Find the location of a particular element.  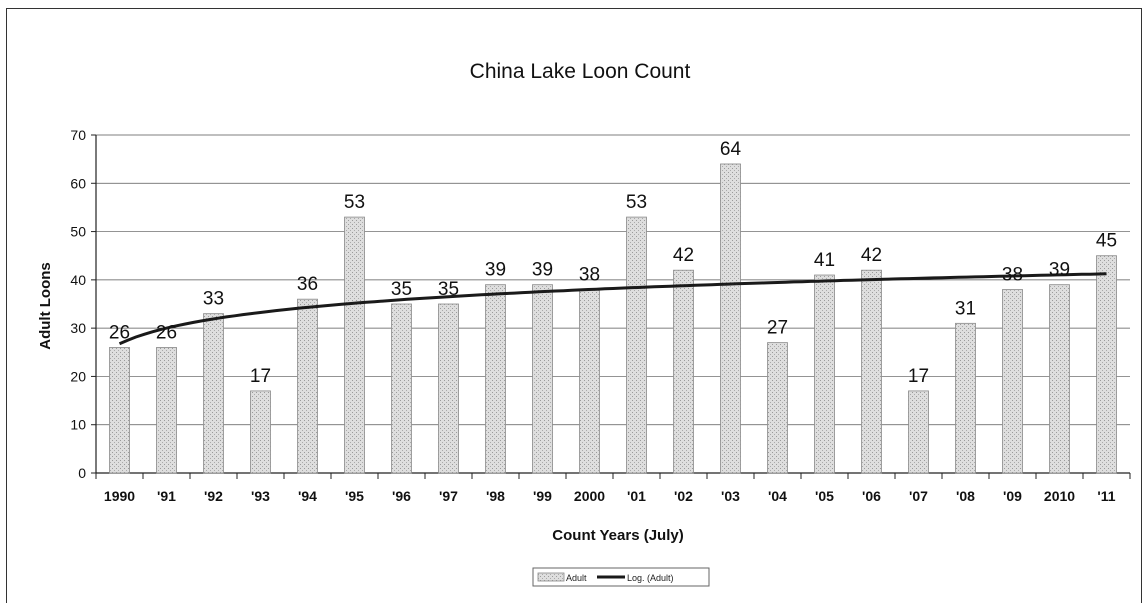

x-tick-label: 2010 is located at coordinates (1059, 496).